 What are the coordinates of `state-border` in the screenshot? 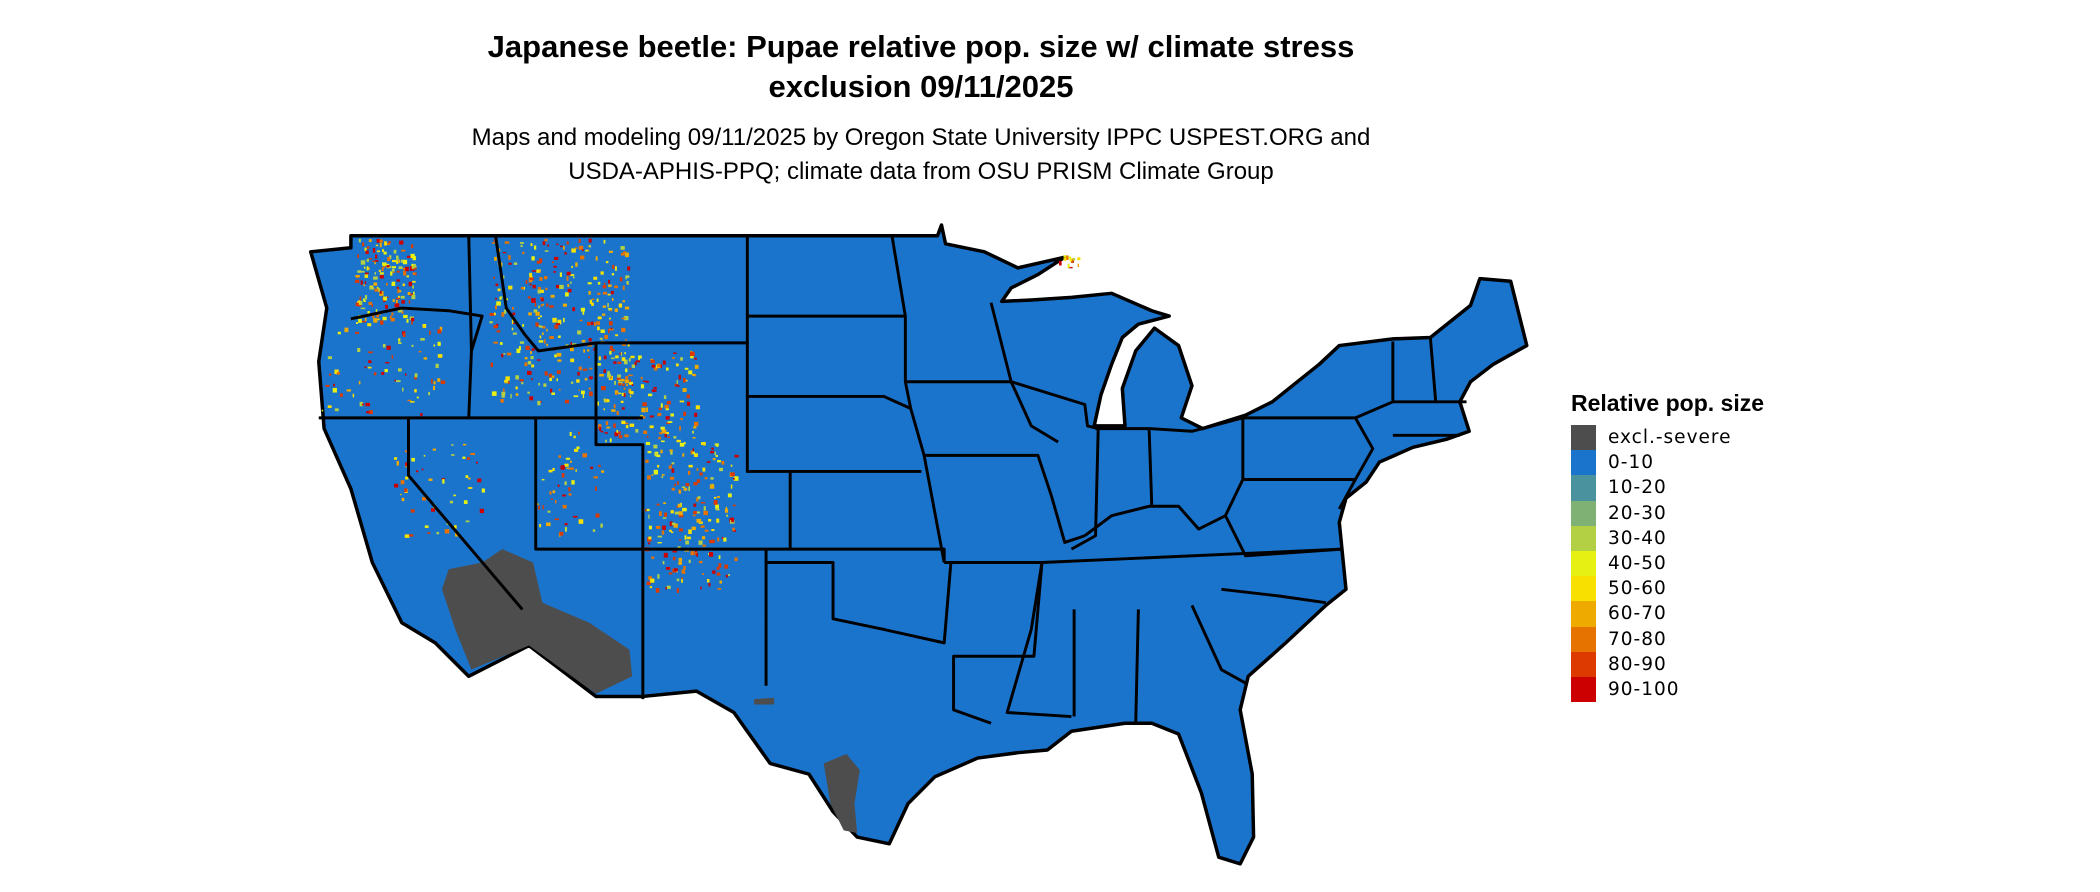 It's located at (1219, 487).